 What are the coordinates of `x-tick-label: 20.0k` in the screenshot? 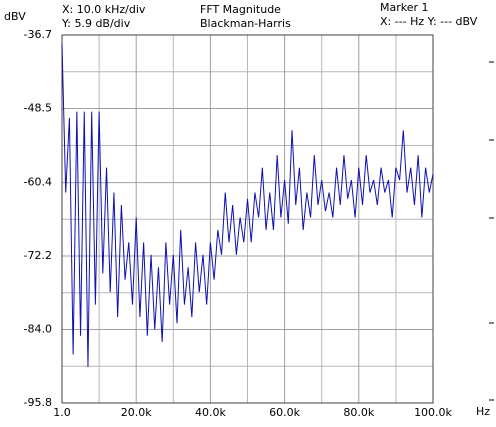 It's located at (136, 412).